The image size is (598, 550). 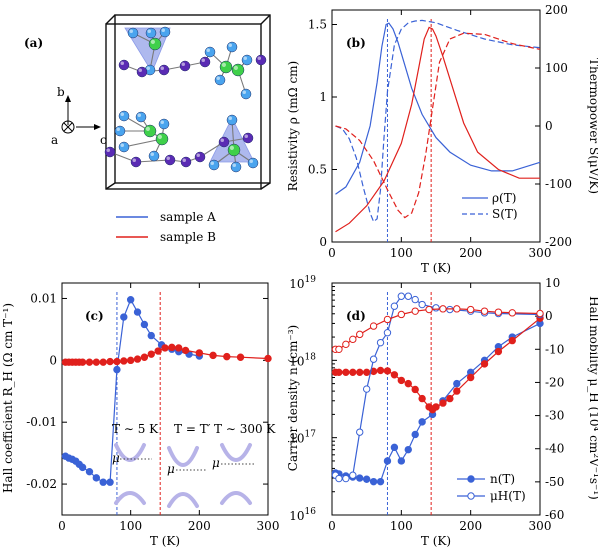 What do you see at coordinates (135, 429) in the screenshot?
I see `inset-label-low: T ∼ 5 K` at bounding box center [135, 429].